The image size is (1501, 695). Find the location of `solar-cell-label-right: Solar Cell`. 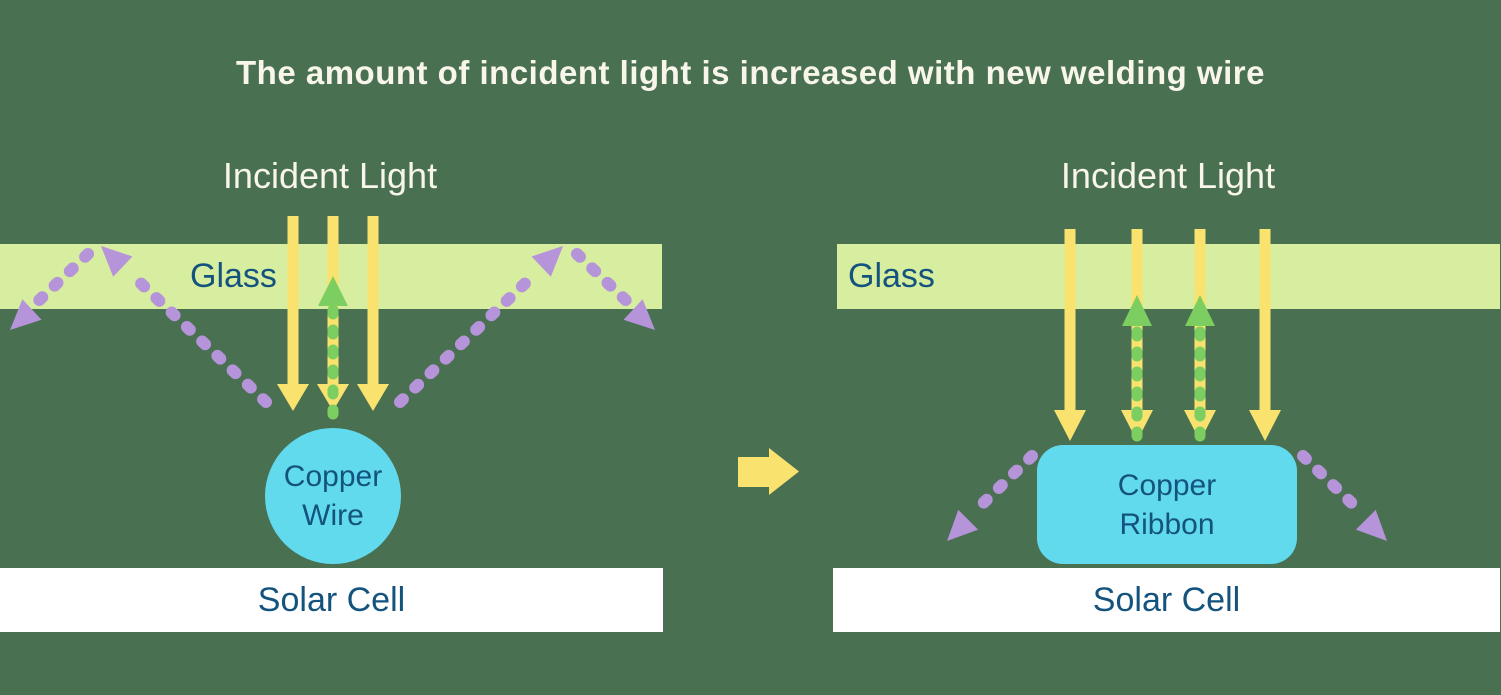

solar-cell-label-right: Solar Cell is located at coordinates (1166, 599).